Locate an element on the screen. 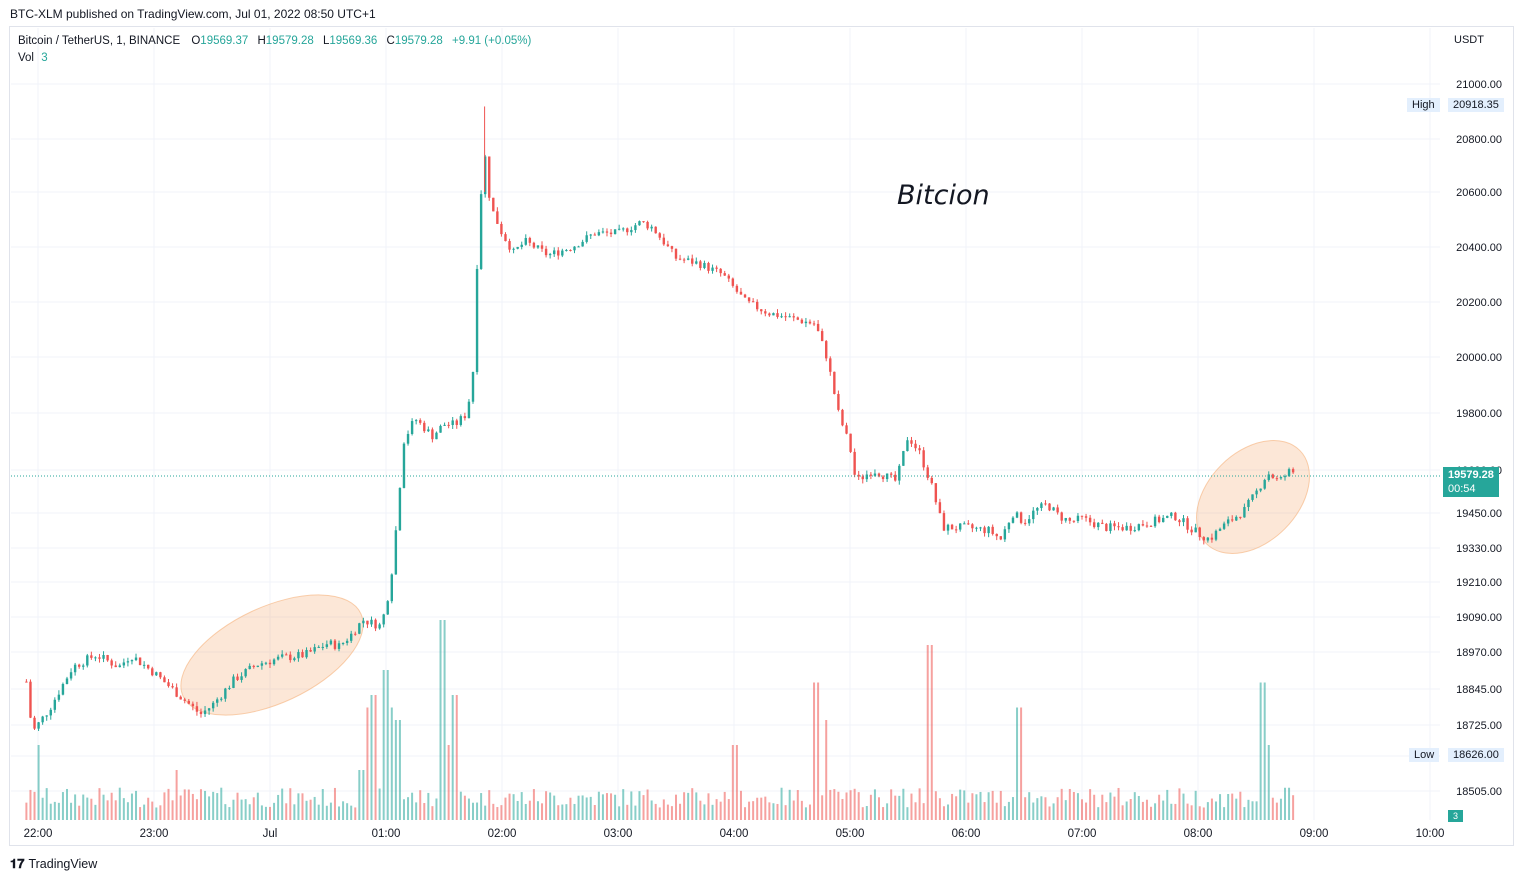 The width and height of the screenshot is (1524, 882). footer-brand-text: TradingView is located at coordinates (63, 864).